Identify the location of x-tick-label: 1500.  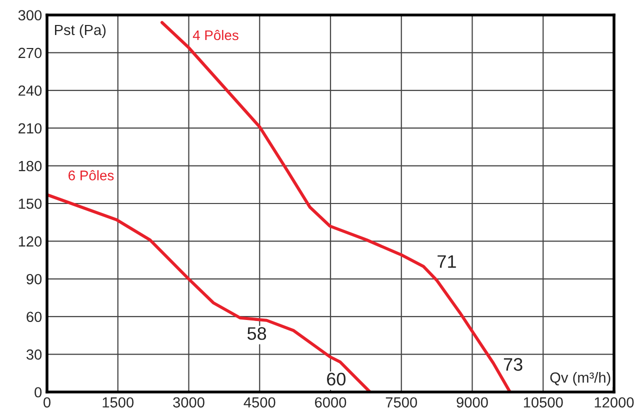
(118, 402).